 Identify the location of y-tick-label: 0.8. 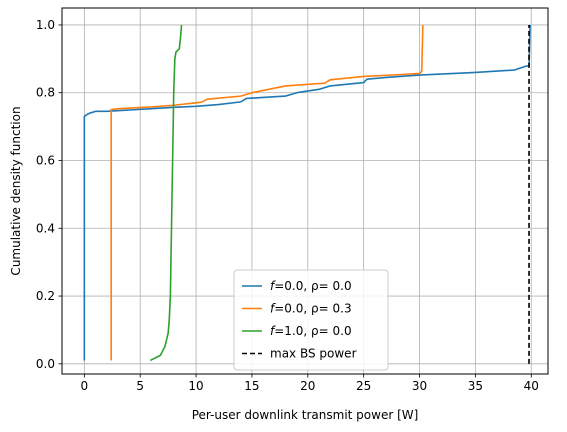
(45, 93).